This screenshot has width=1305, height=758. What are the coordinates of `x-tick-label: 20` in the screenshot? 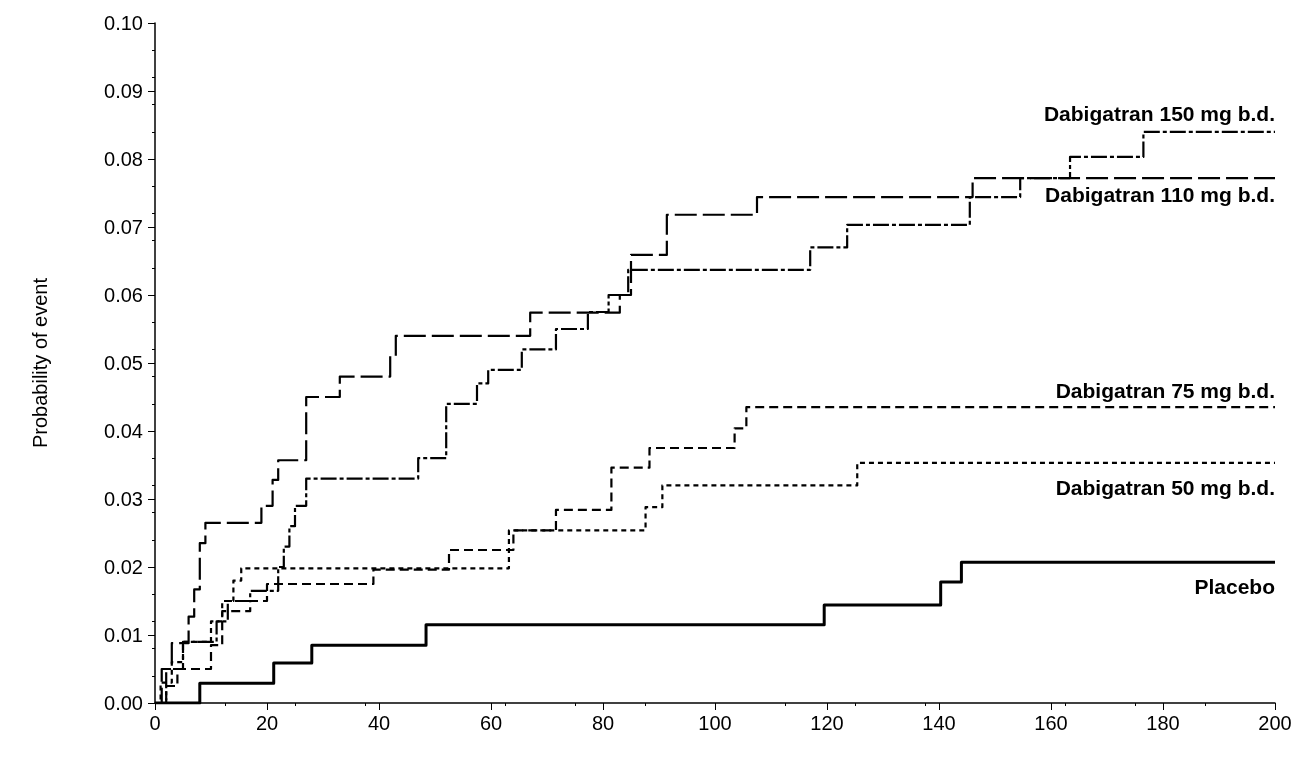 It's located at (267, 723).